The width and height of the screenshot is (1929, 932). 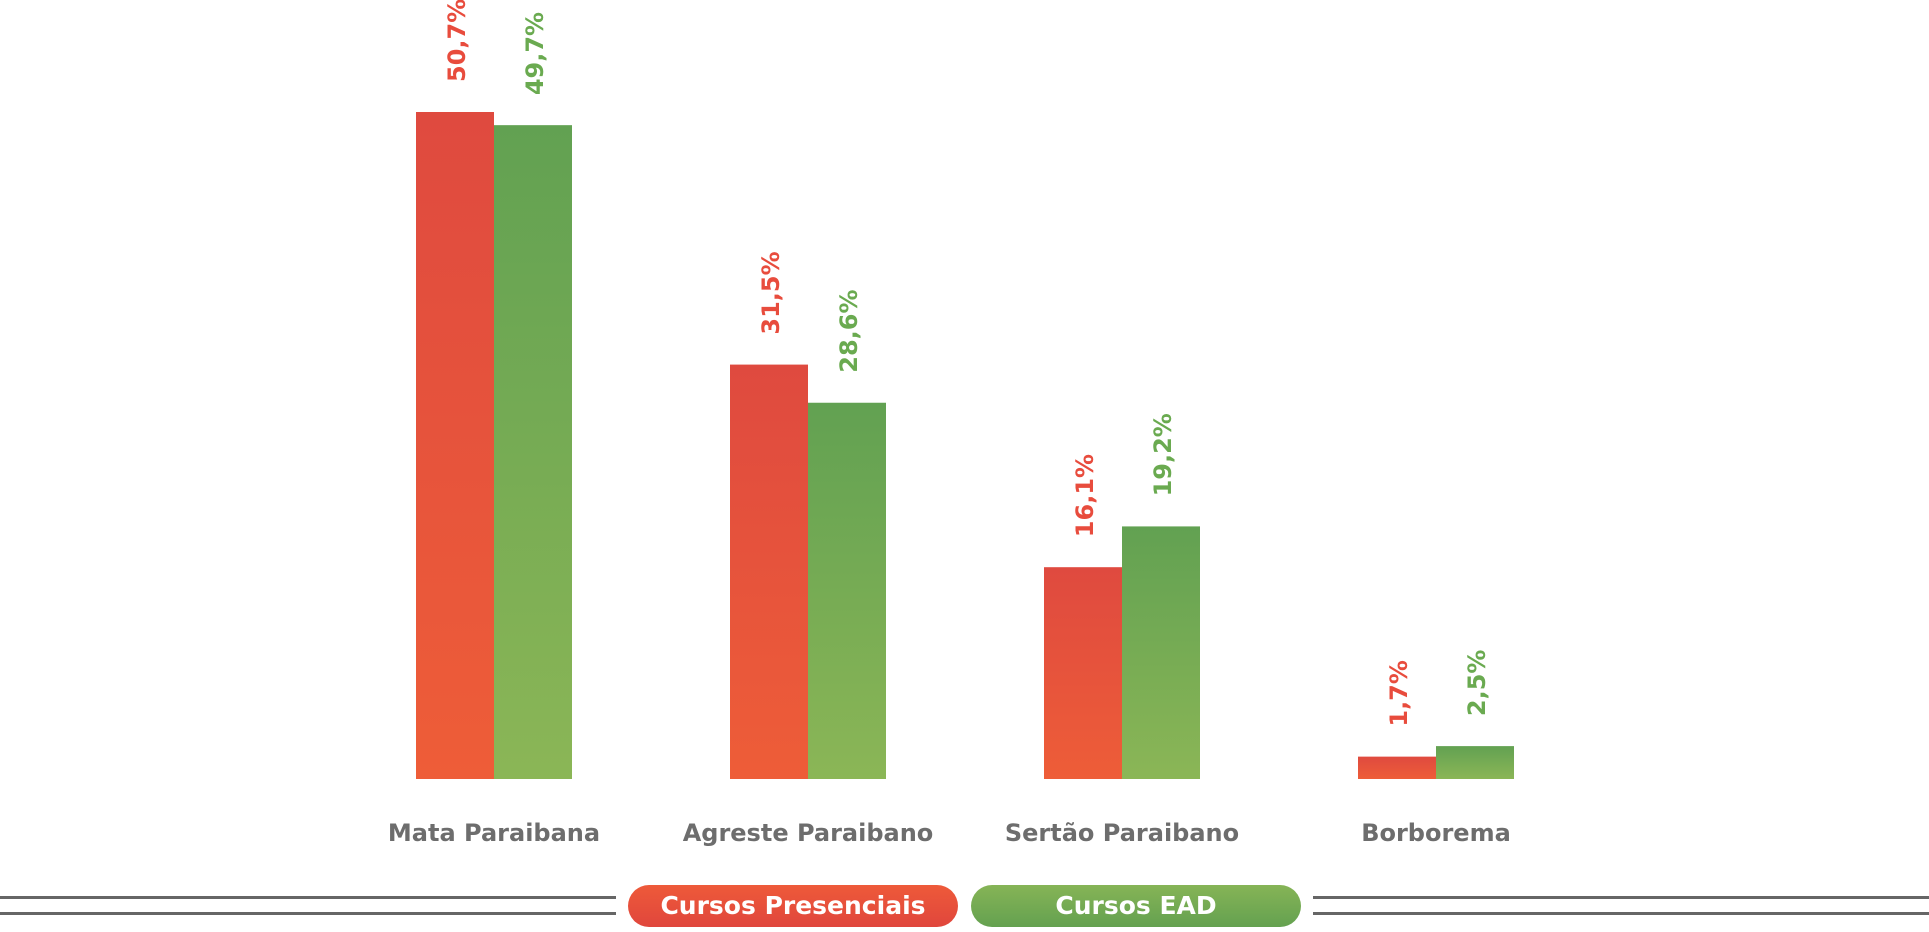 What do you see at coordinates (308, 897) in the screenshot?
I see `legend-line-left-top` at bounding box center [308, 897].